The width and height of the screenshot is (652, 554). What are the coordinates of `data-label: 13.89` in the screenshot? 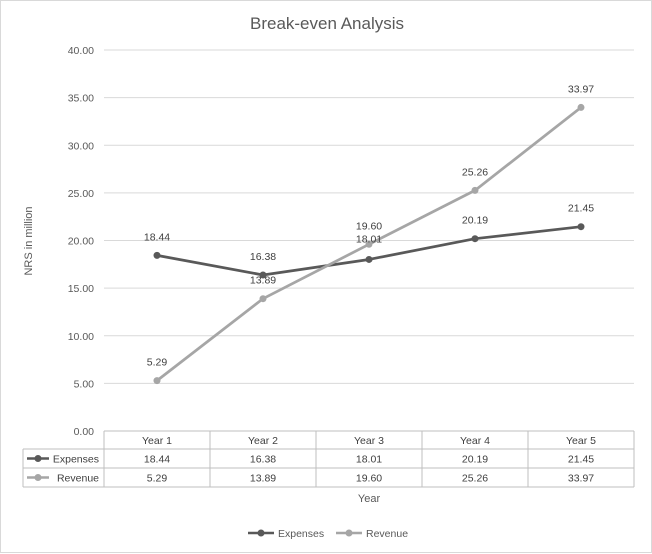 It's located at (263, 281).